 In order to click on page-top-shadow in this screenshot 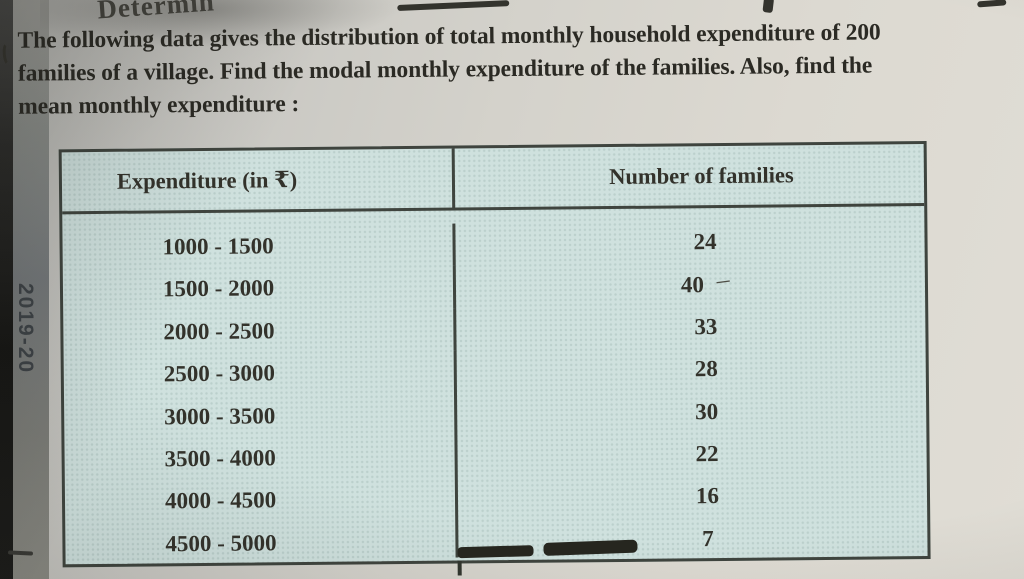, I will do `click(220, 24)`.